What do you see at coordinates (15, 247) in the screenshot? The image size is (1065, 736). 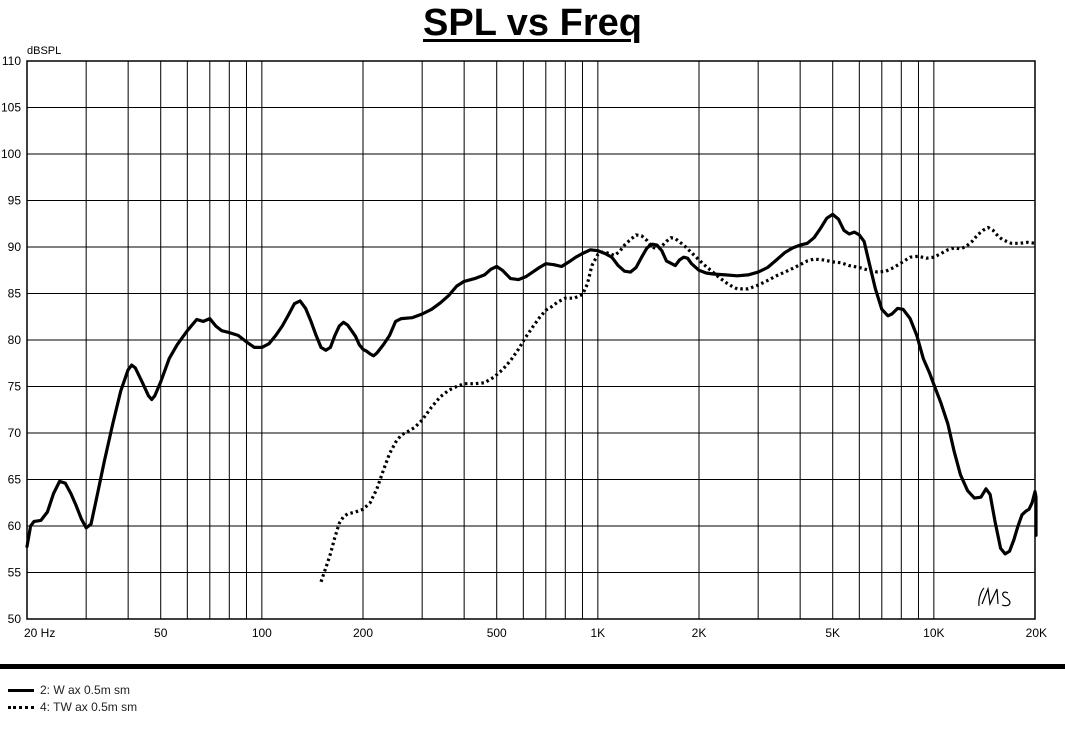 I see `y-tick-label: 90` at bounding box center [15, 247].